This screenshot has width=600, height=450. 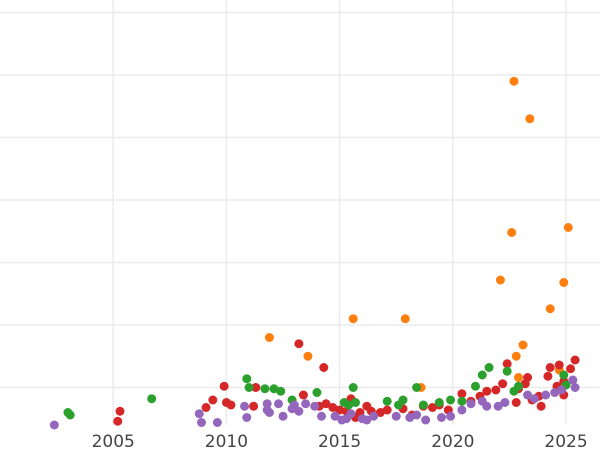 I want to click on x-tick-label-2025: 2025, so click(x=565, y=441).